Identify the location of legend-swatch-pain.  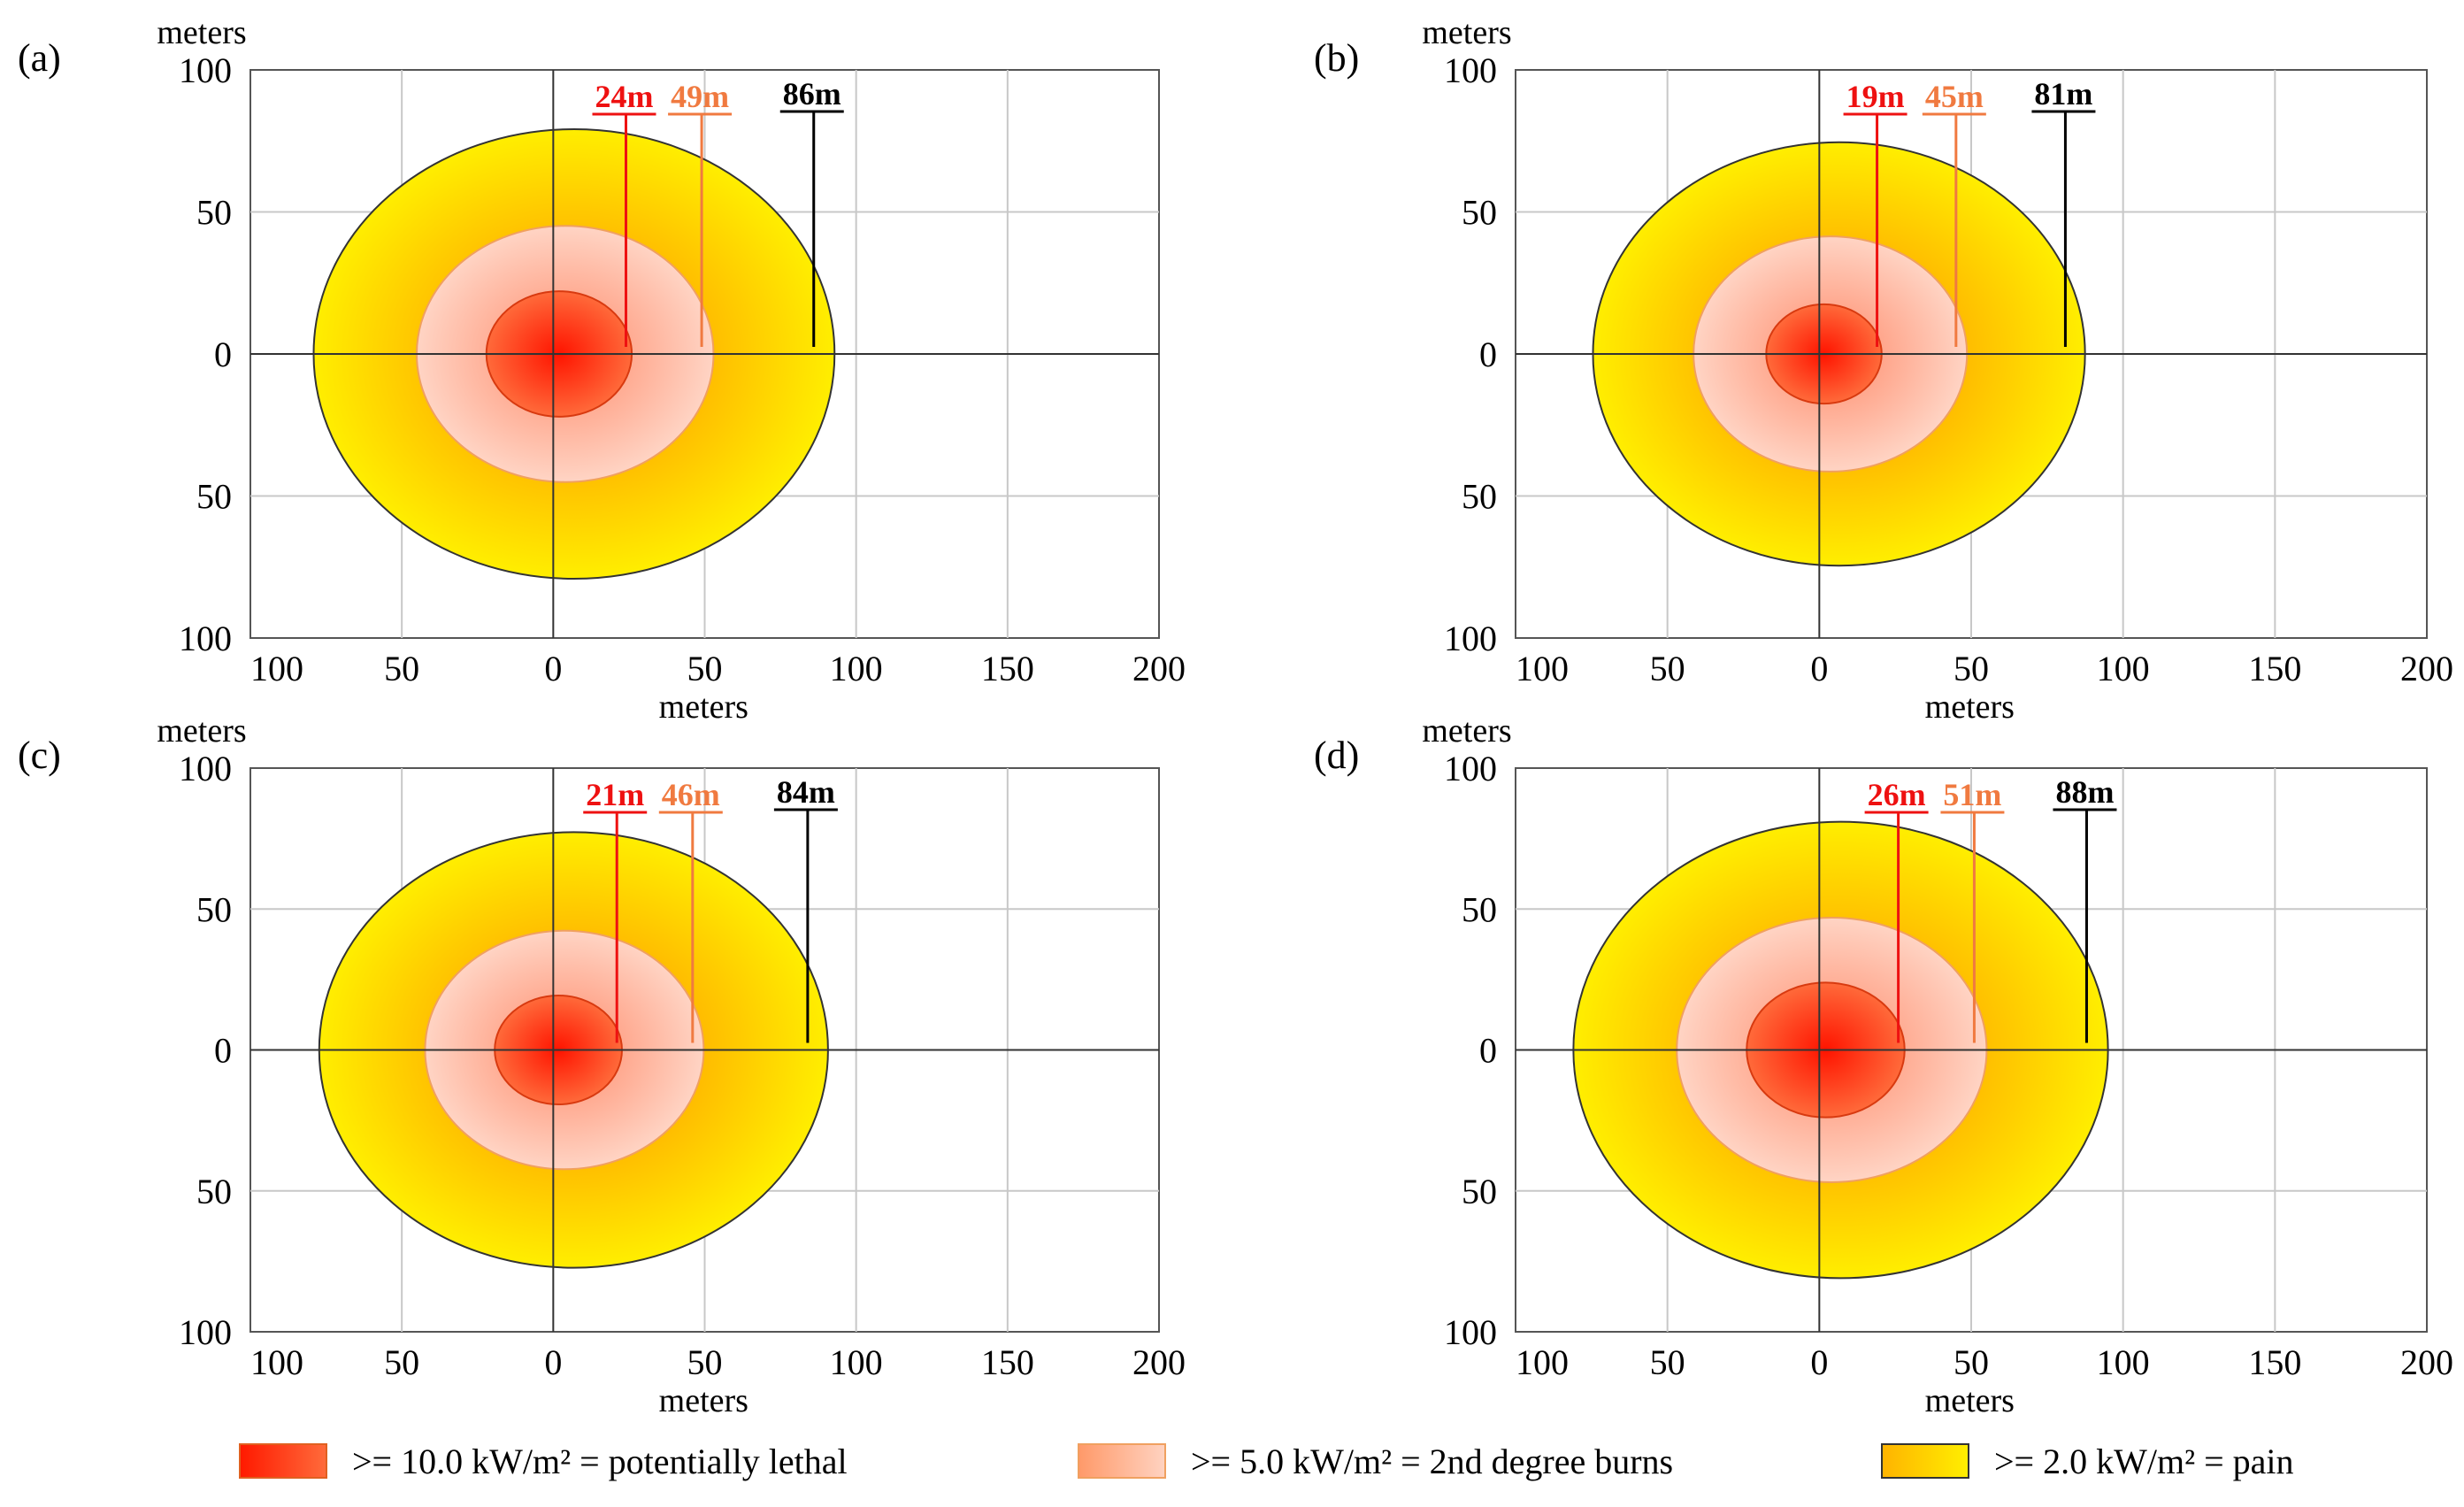
(1925, 1461).